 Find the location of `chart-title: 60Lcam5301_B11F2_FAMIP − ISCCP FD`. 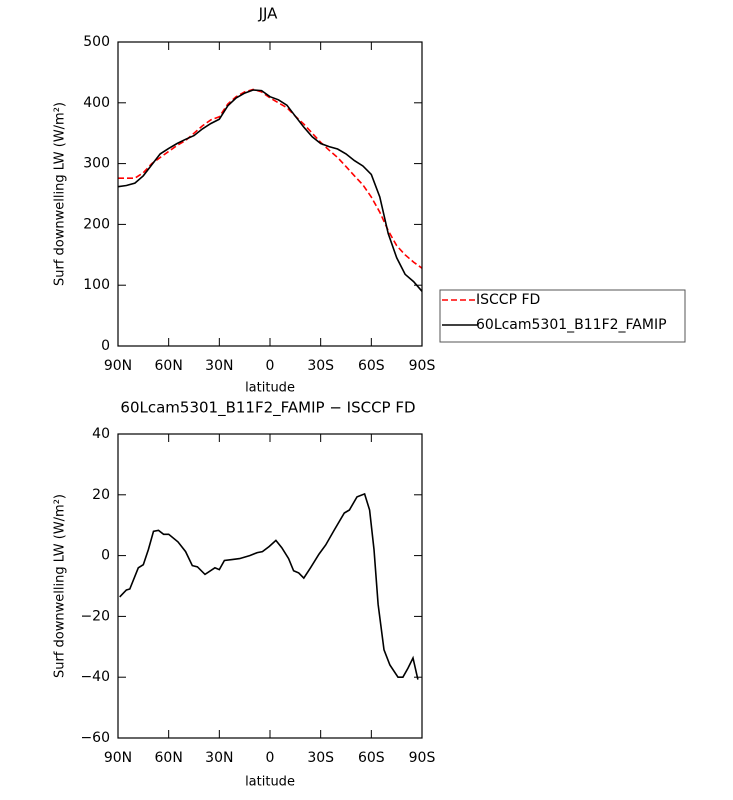

chart-title: 60Lcam5301_B11F2_FAMIP − ISCCP FD is located at coordinates (267, 408).